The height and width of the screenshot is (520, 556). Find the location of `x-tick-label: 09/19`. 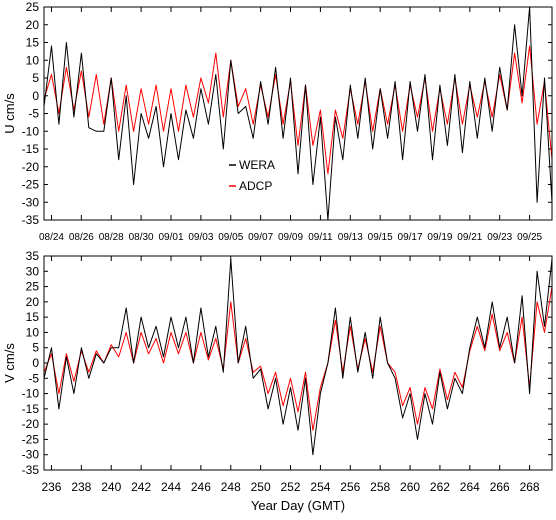

x-tick-label: 09/19 is located at coordinates (439, 237).